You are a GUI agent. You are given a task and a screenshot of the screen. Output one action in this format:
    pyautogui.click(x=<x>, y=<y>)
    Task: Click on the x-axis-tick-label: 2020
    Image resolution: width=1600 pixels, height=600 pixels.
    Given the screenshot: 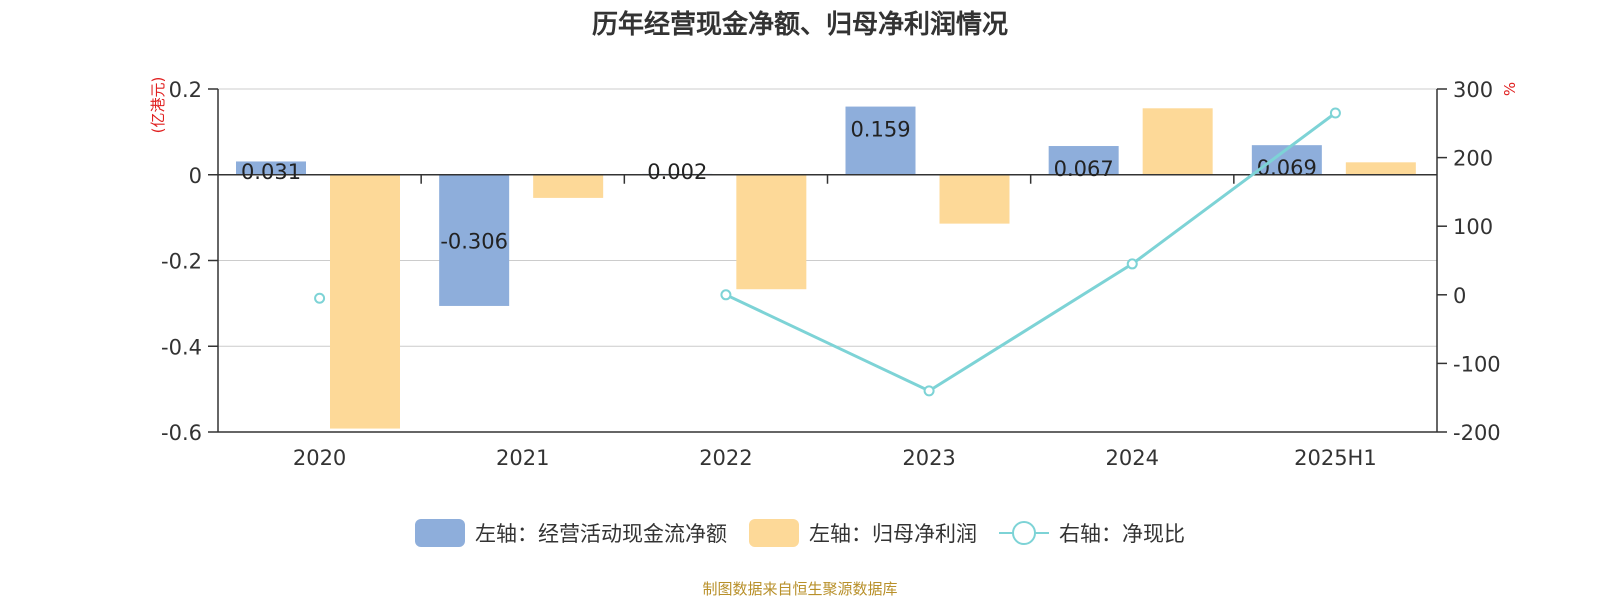 What is the action you would take?
    pyautogui.click(x=319, y=458)
    